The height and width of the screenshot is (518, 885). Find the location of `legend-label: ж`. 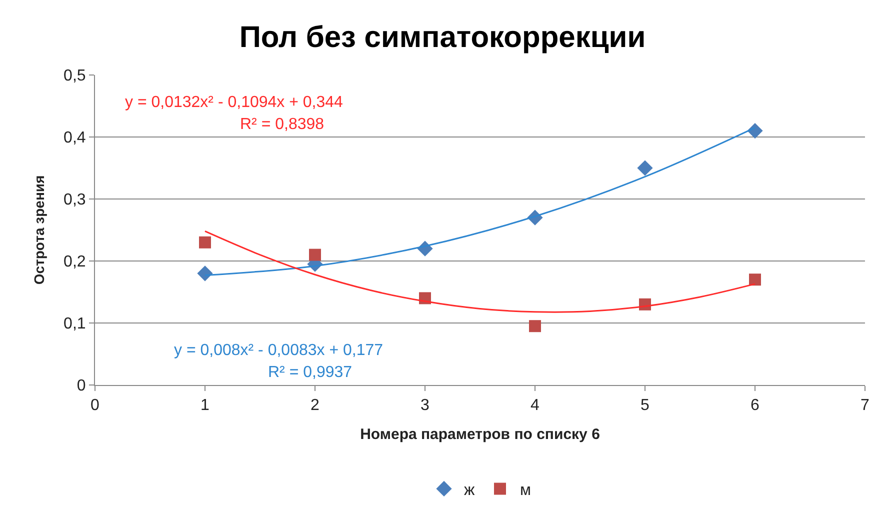

legend-label: ж is located at coordinates (469, 490).